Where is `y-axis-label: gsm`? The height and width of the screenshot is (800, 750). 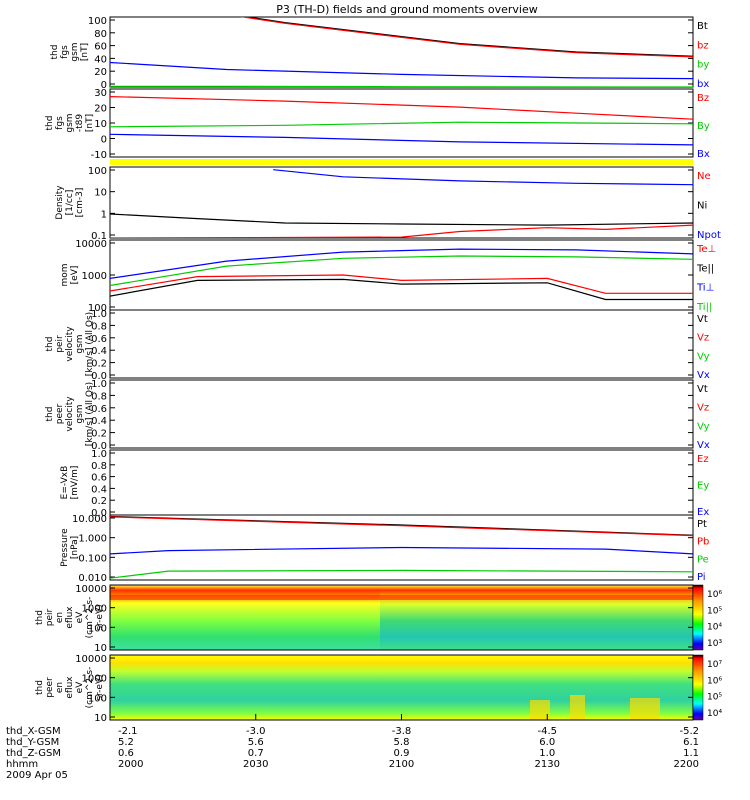 y-axis-label: gsm is located at coordinates (70, 122).